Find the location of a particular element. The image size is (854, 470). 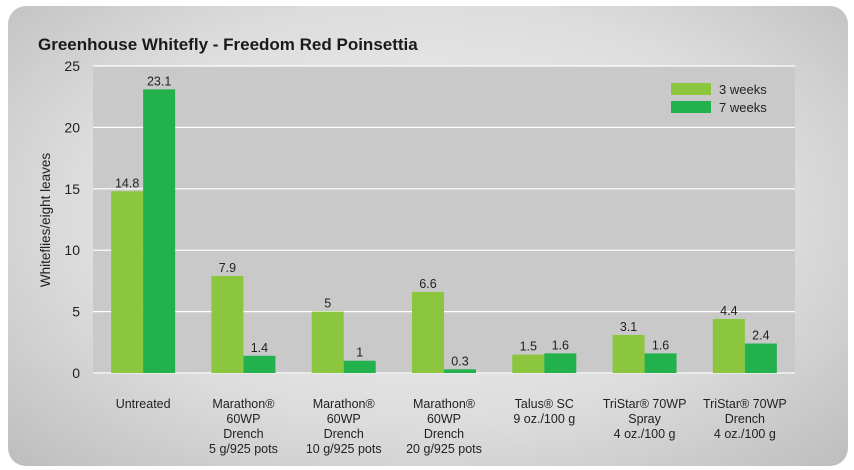

y-tick-label: 15 is located at coordinates (72, 189).